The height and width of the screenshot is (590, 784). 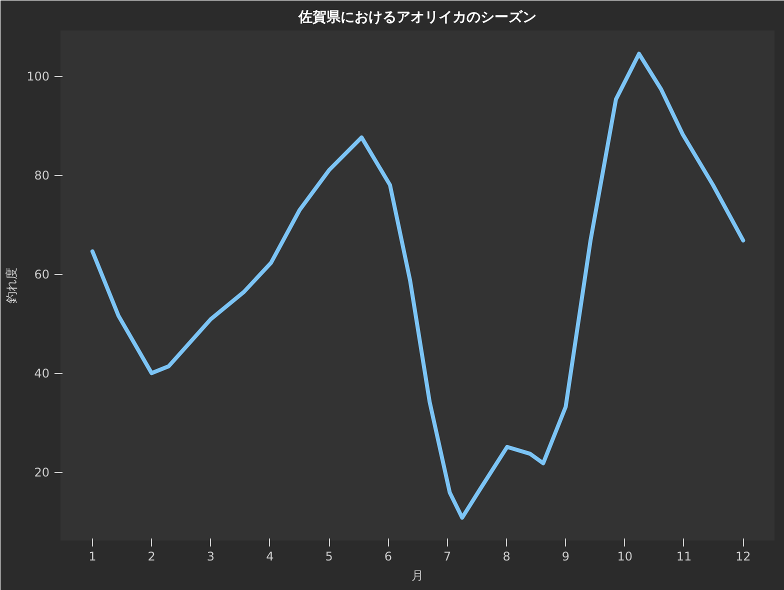 I want to click on y-tick-label: 20, so click(x=42, y=473).